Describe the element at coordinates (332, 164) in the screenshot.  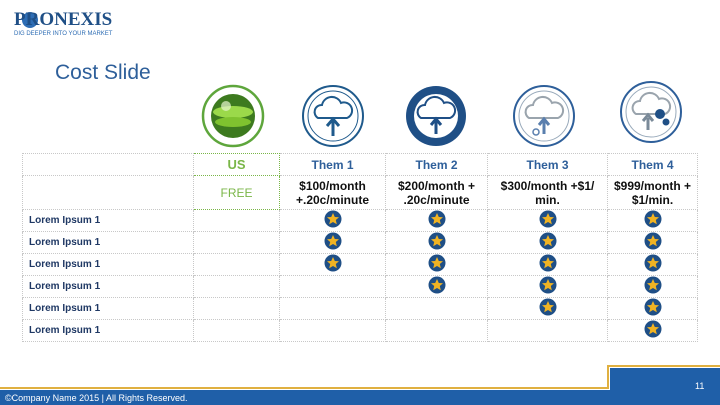
I see `column-header: Them 1` at that location.